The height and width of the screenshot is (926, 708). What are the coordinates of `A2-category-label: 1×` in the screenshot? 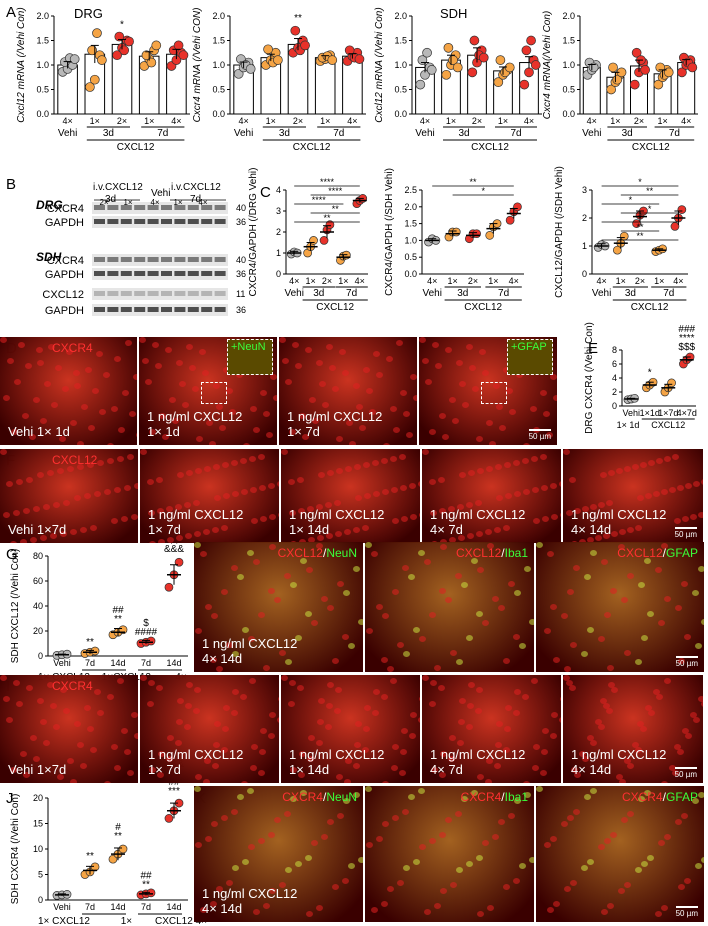 It's located at (271, 121).